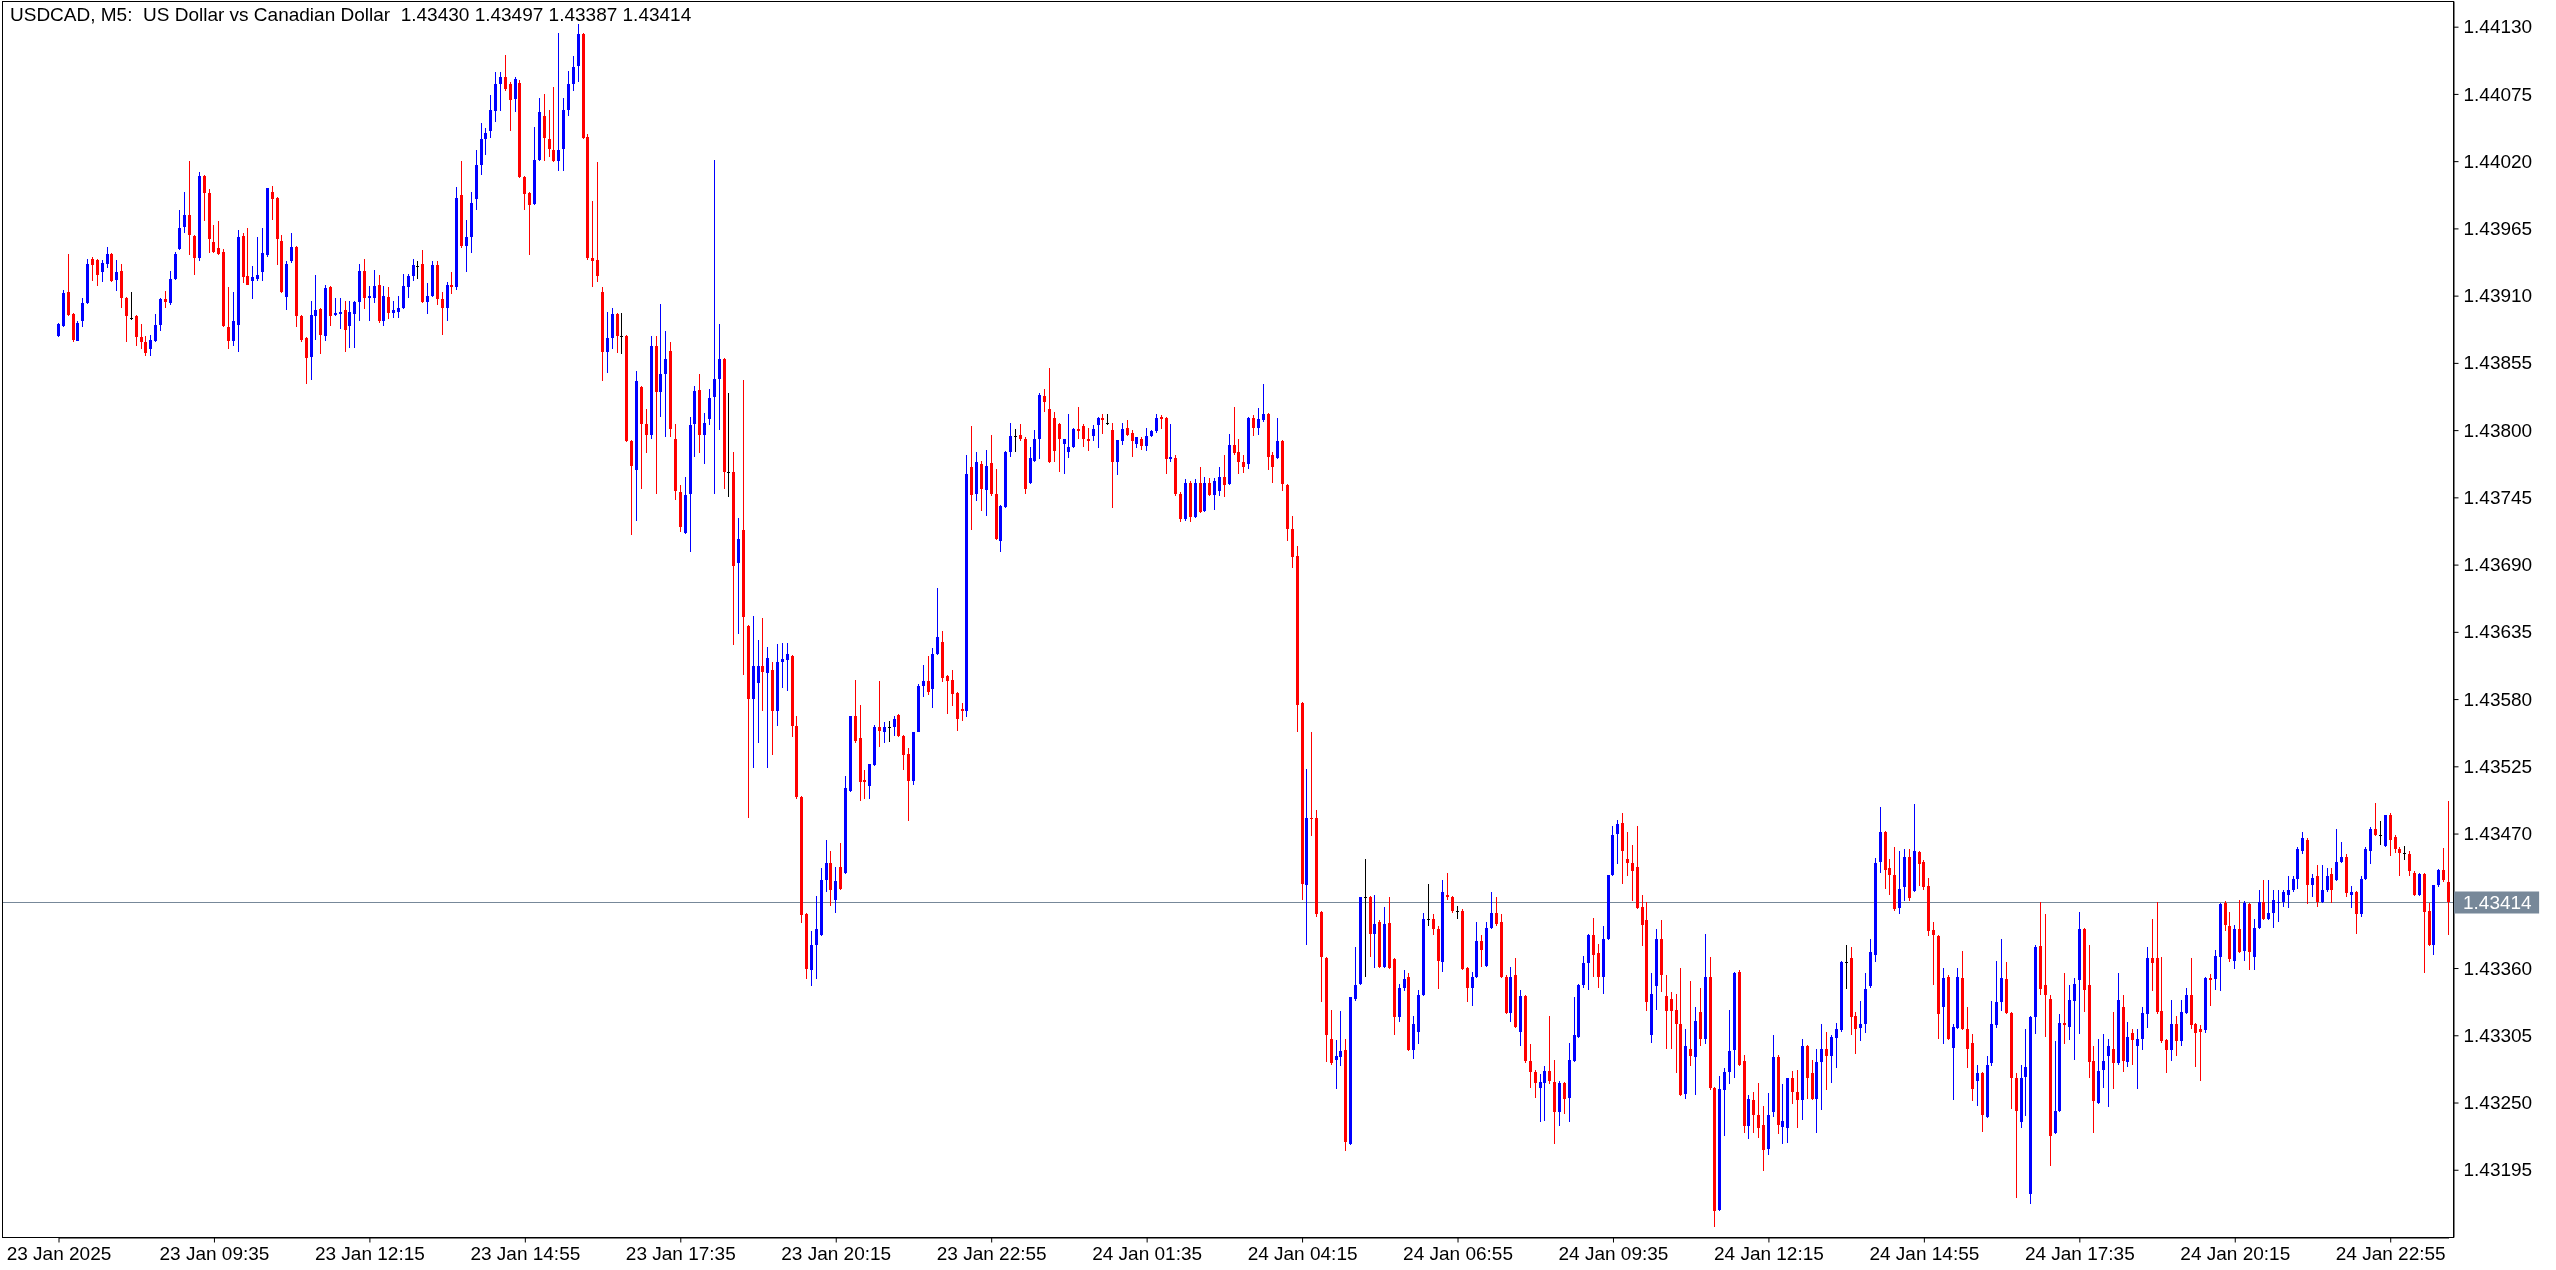 This screenshot has height=1270, width=2556. What do you see at coordinates (836, 1253) in the screenshot?
I see `x-tick-label: 23 Jan 20:15` at bounding box center [836, 1253].